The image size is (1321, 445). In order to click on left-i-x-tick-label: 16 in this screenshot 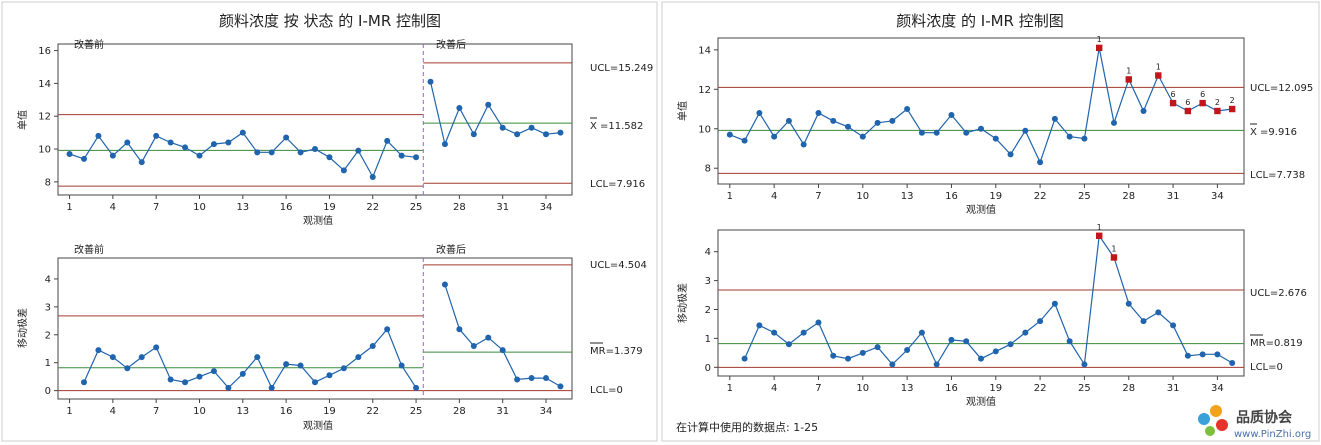, I will do `click(286, 207)`.